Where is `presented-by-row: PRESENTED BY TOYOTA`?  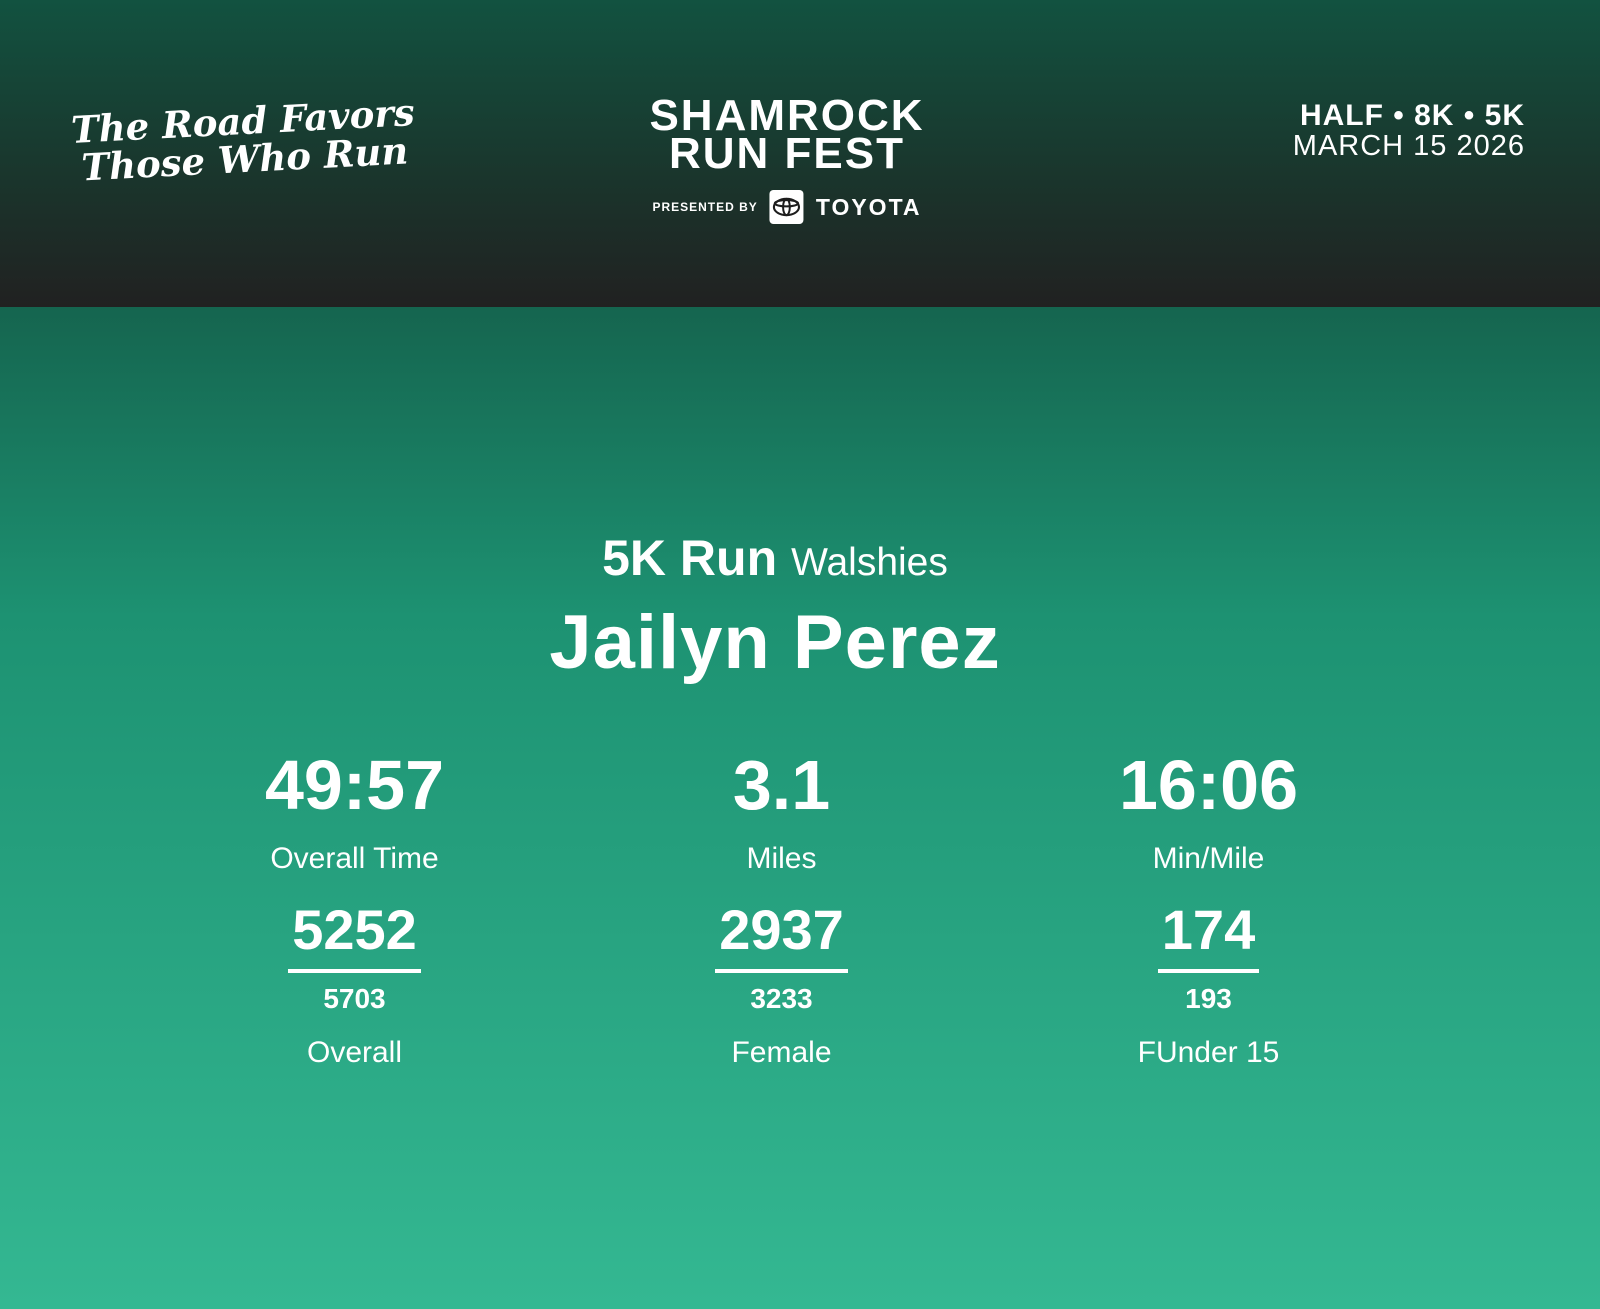 presented-by-row: PRESENTED BY TOYOTA is located at coordinates (786, 207).